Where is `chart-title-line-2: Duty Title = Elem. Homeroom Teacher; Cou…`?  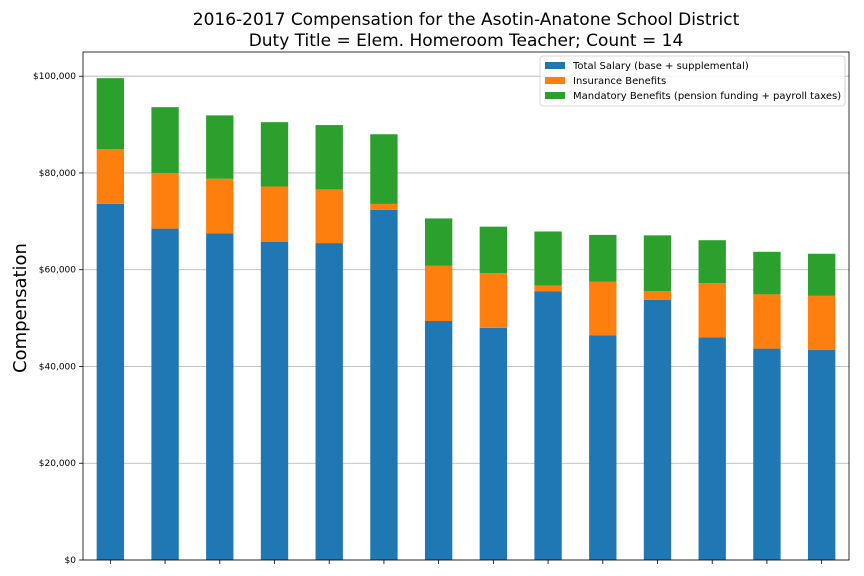
chart-title-line-2: Duty Title = Elem. Homeroom Teacher; Cou… is located at coordinates (466, 41).